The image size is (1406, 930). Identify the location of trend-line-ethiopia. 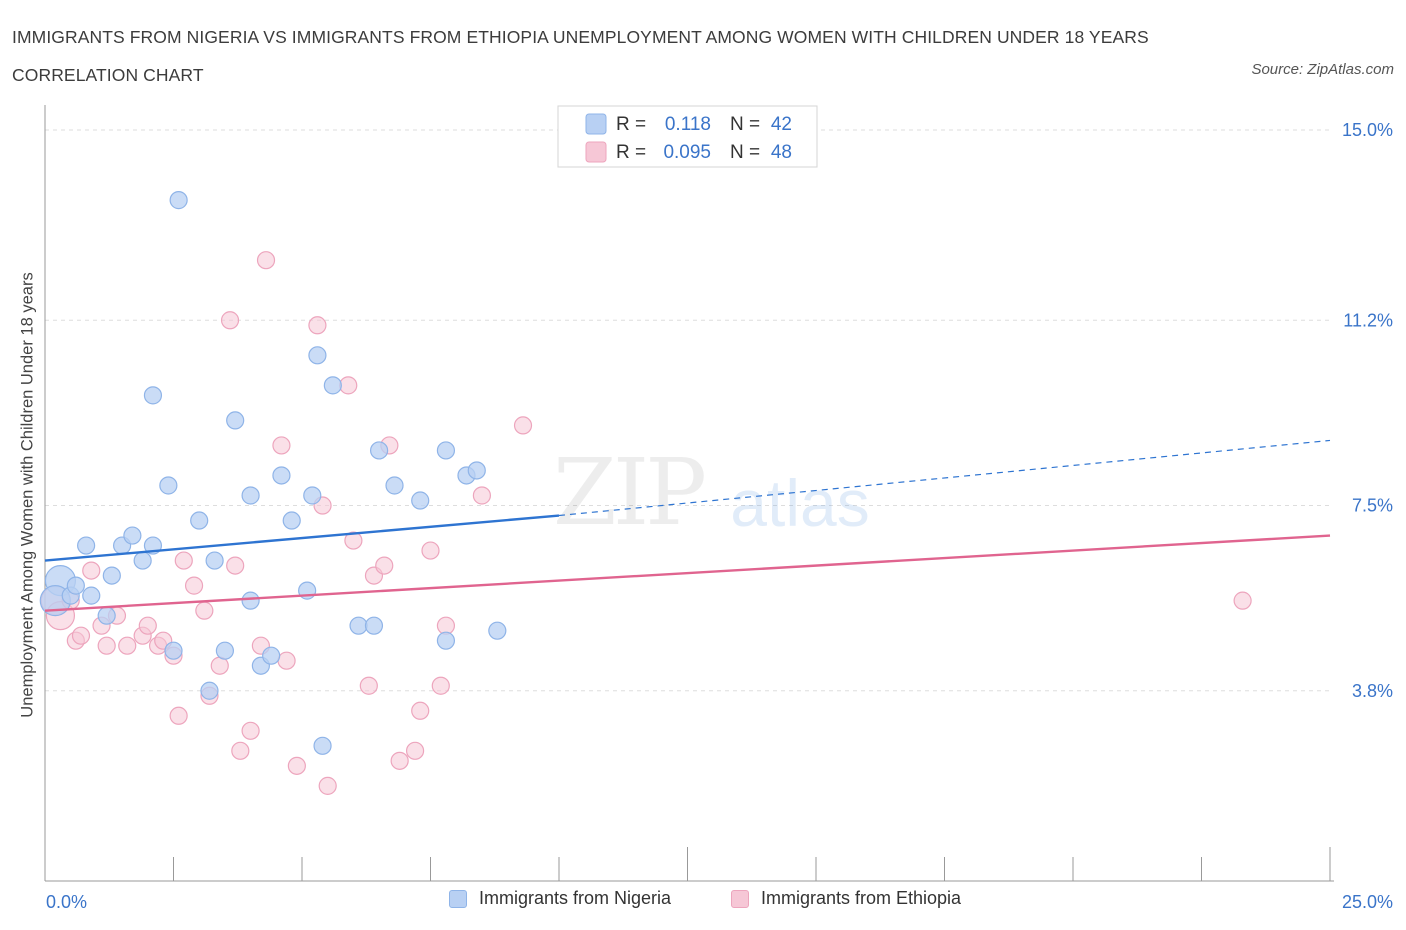
(687, 573).